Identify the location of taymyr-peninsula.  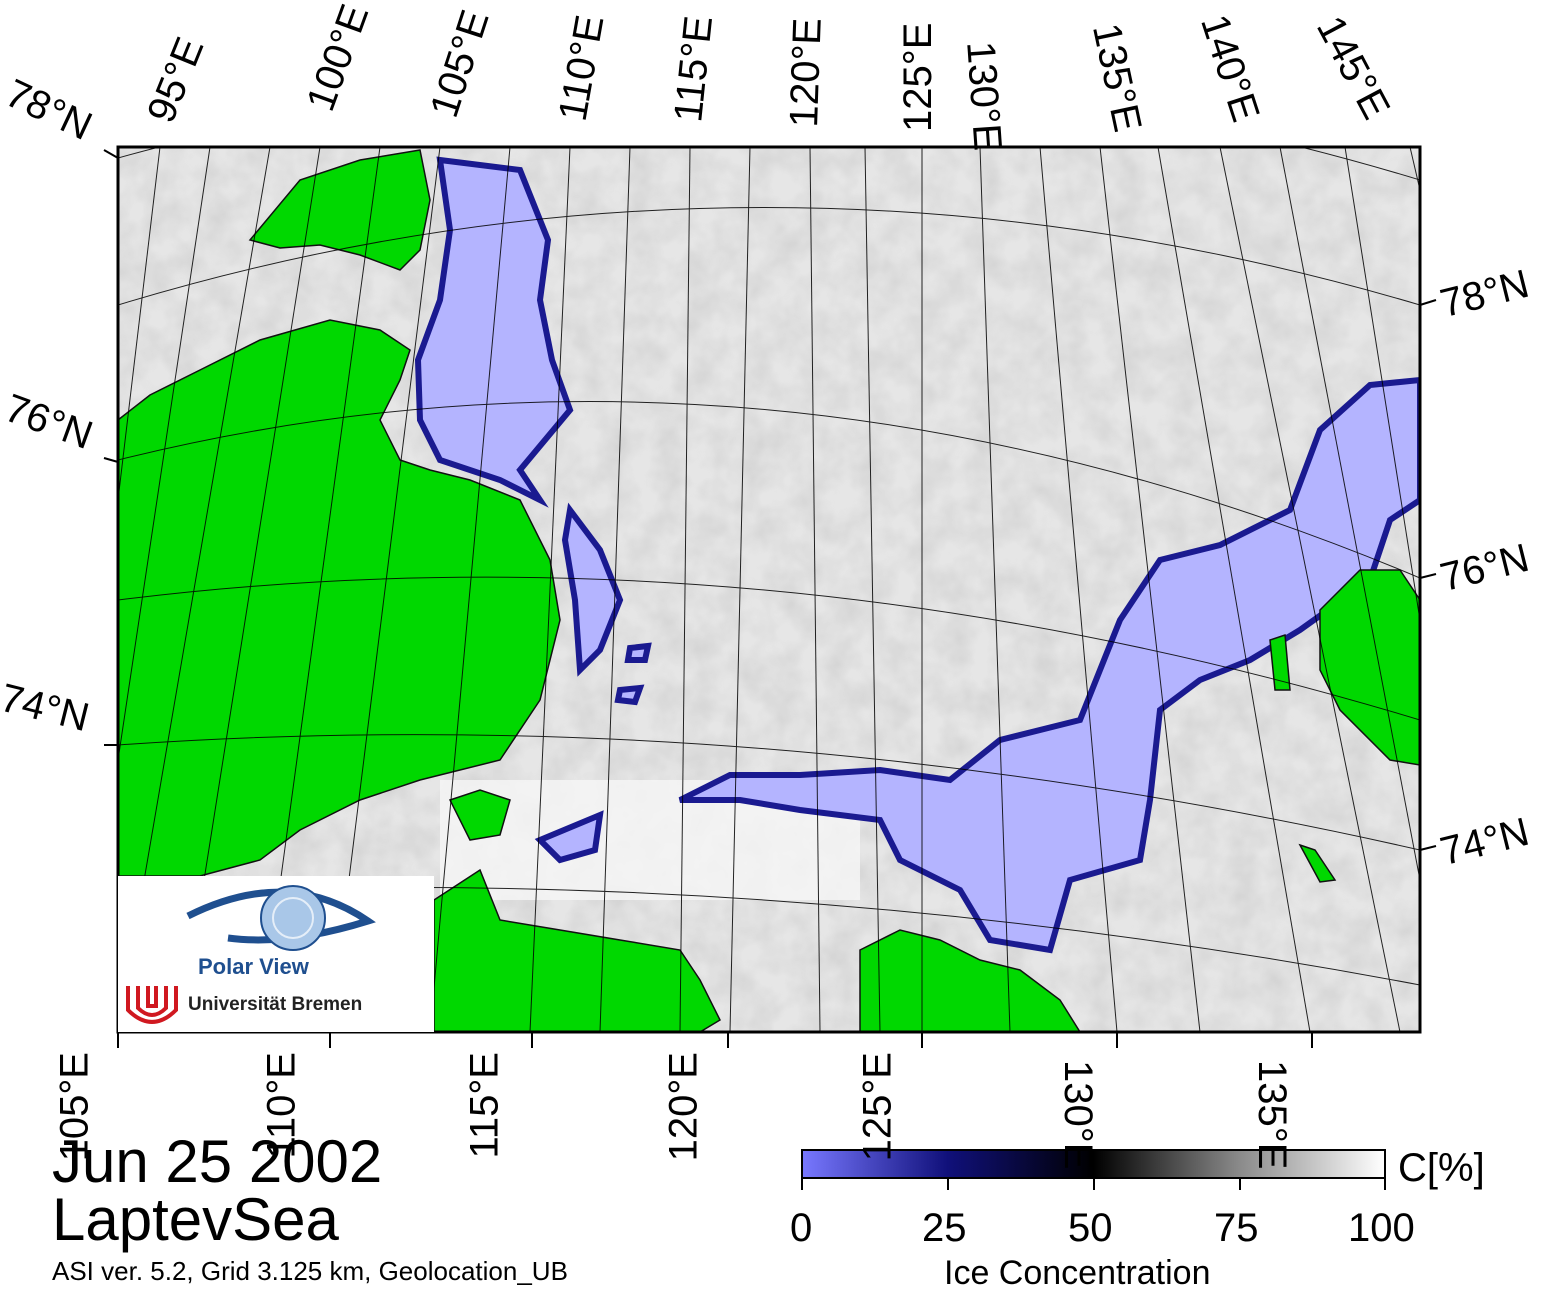
(339, 598).